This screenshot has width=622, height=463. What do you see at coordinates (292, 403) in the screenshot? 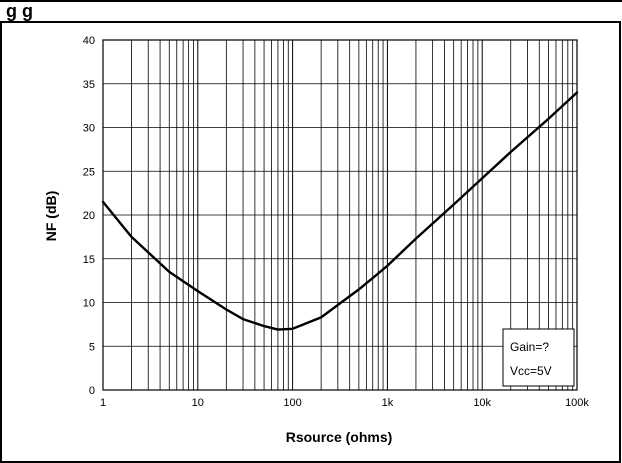
I see `x-tick-label: 100` at bounding box center [292, 403].